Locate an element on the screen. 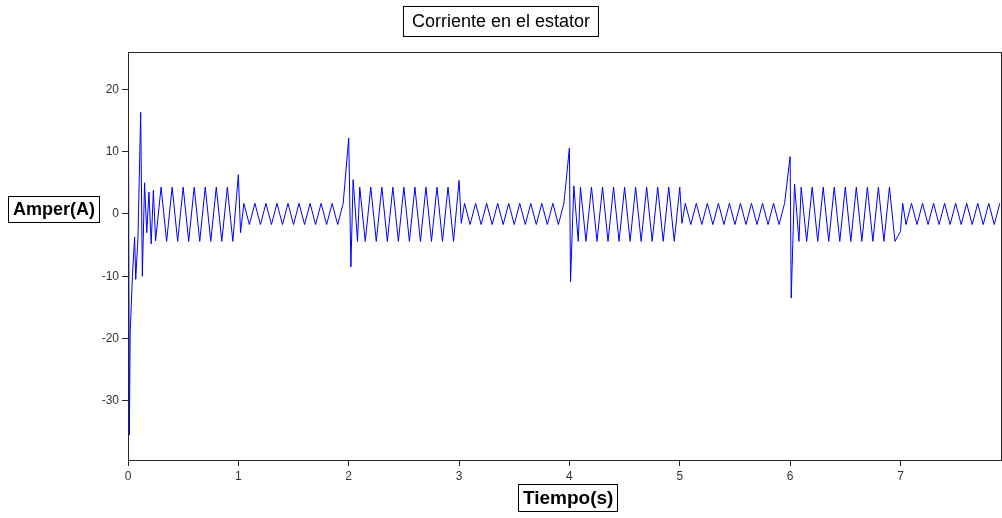 The width and height of the screenshot is (1002, 518). x-tick-label: 7 is located at coordinates (901, 475).